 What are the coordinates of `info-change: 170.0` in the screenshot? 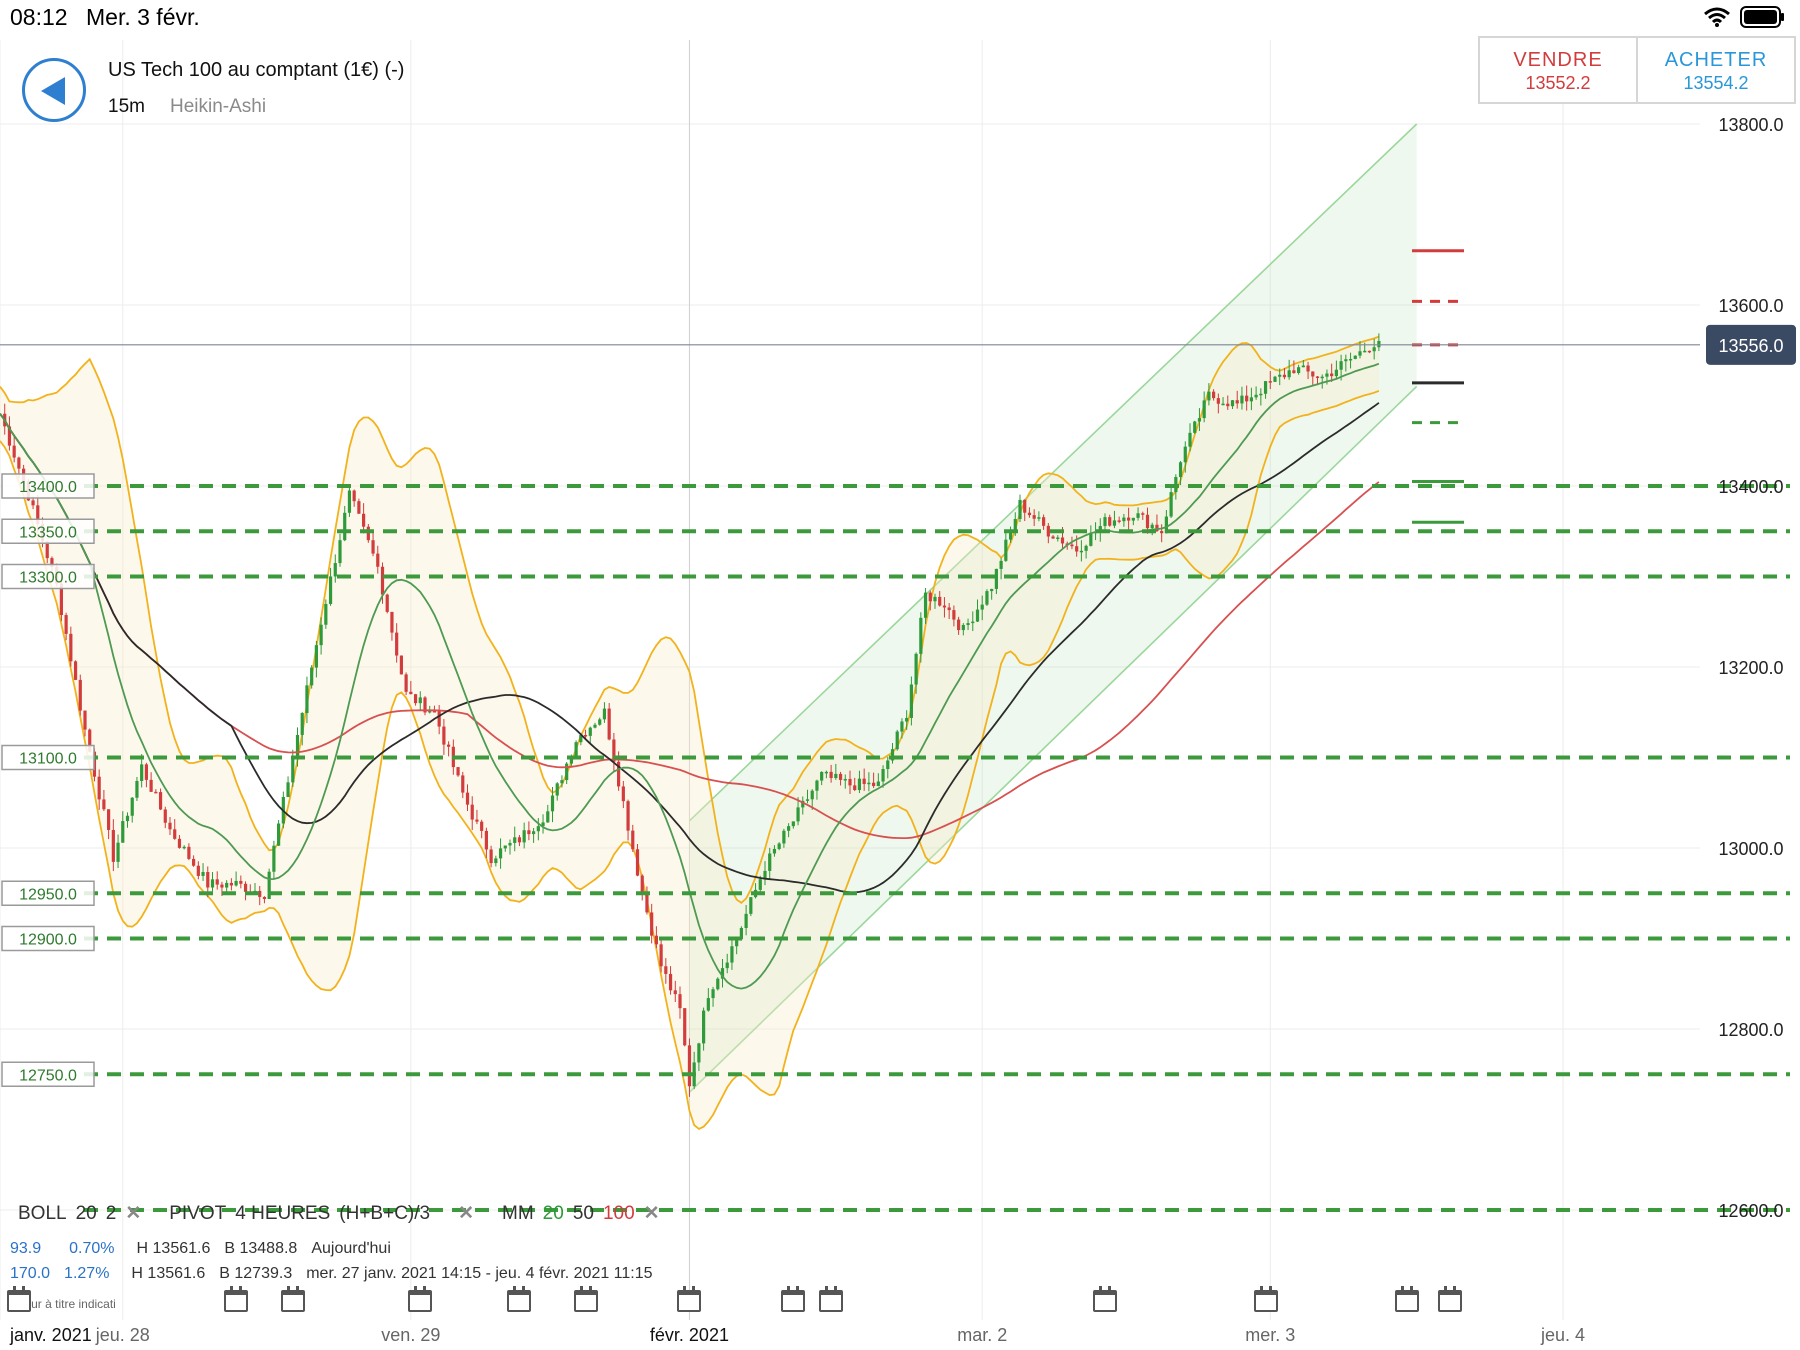 It's located at (30, 1273).